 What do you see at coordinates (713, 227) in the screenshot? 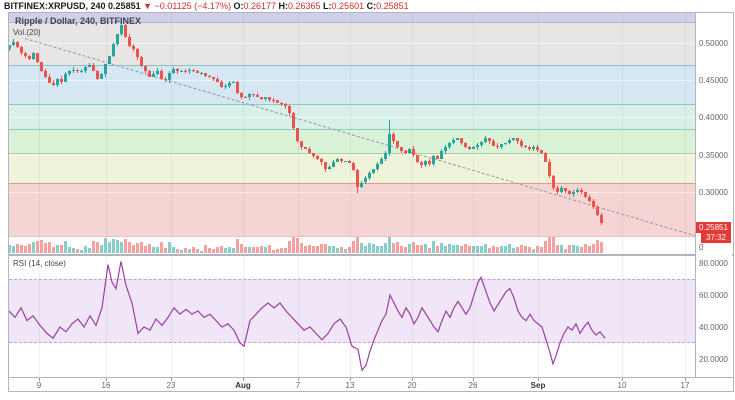
I see `last-price-badge: 0.25851` at bounding box center [713, 227].